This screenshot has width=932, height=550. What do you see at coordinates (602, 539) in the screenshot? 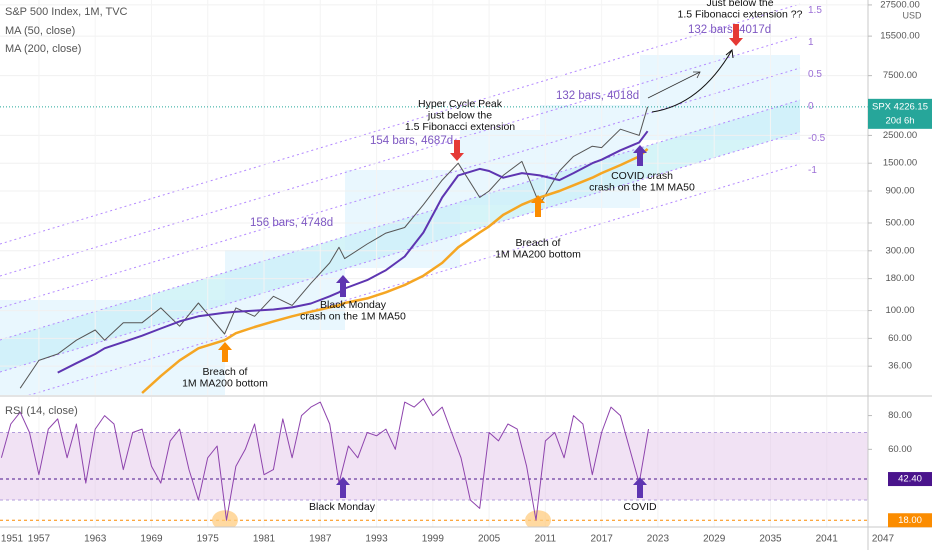
I see `x-tick-label: 2017` at bounding box center [602, 539].